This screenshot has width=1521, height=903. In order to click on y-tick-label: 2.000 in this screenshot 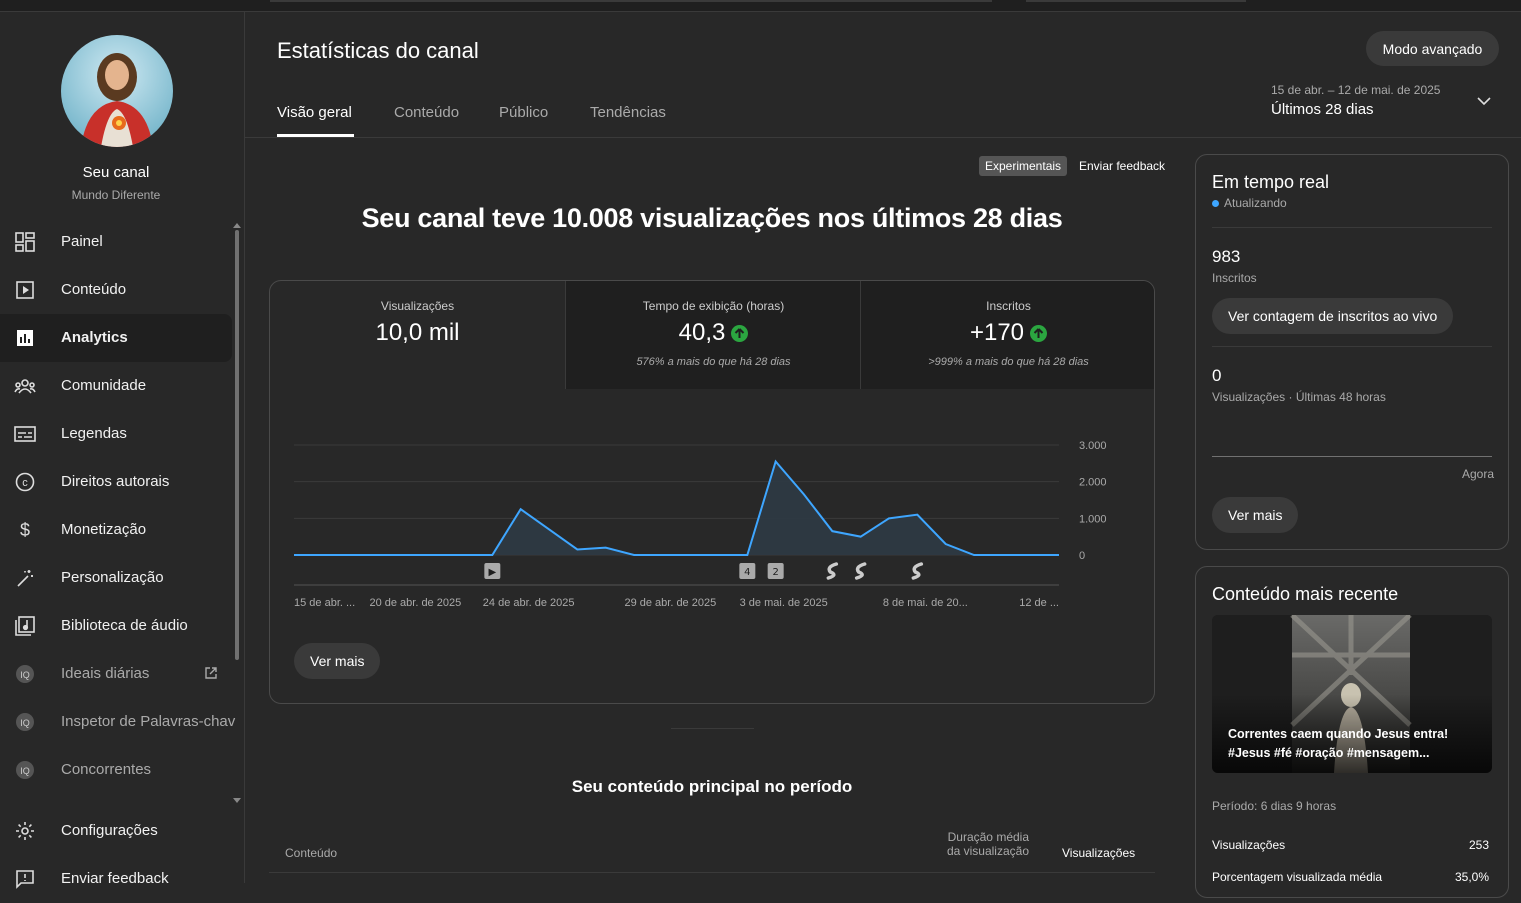, I will do `click(1093, 483)`.